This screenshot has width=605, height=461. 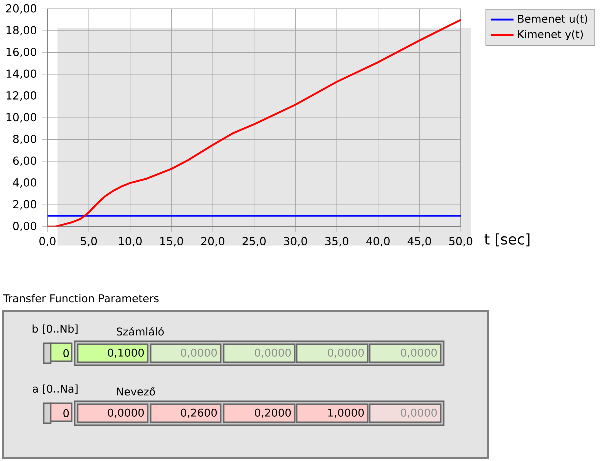 I want to click on x-tick-label: 40,0, so click(x=378, y=241).